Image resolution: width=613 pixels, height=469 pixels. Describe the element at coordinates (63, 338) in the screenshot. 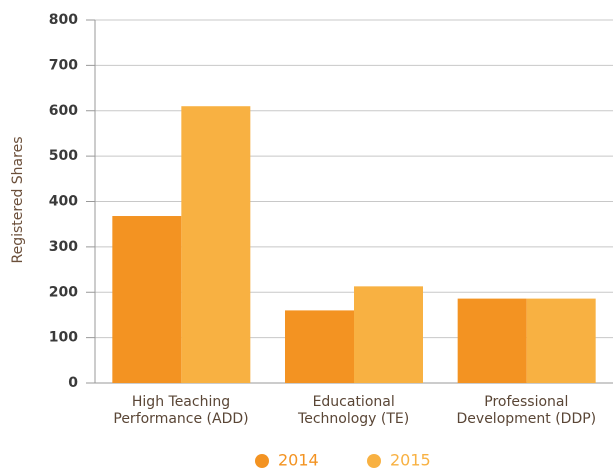

I see `y-tick-label: 100` at that location.